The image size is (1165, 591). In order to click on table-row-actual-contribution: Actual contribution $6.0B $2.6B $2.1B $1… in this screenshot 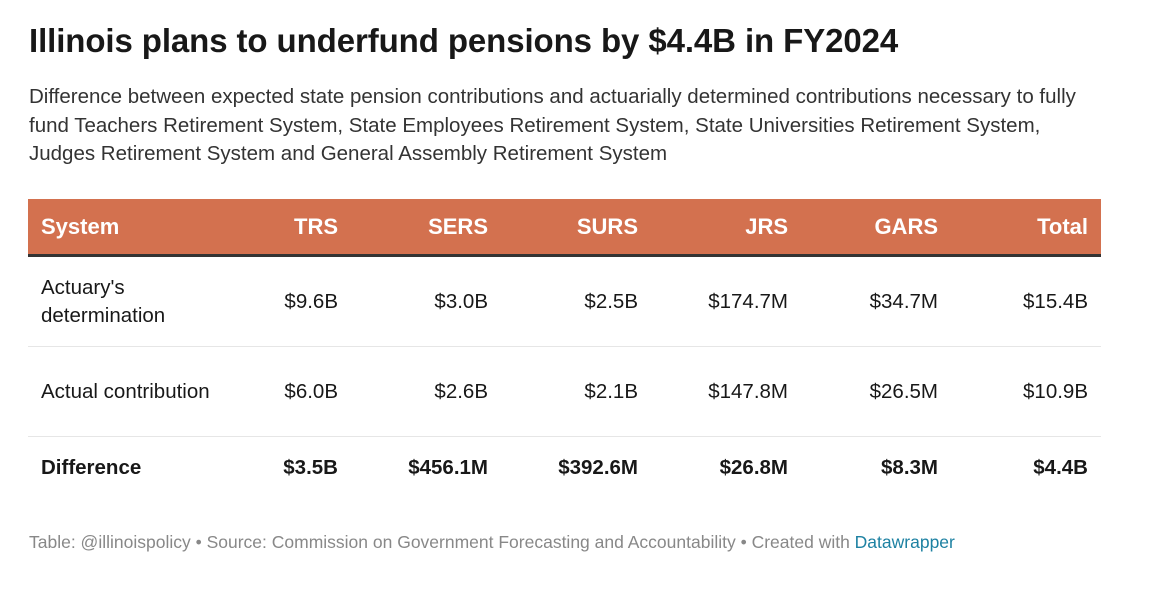, I will do `click(564, 391)`.